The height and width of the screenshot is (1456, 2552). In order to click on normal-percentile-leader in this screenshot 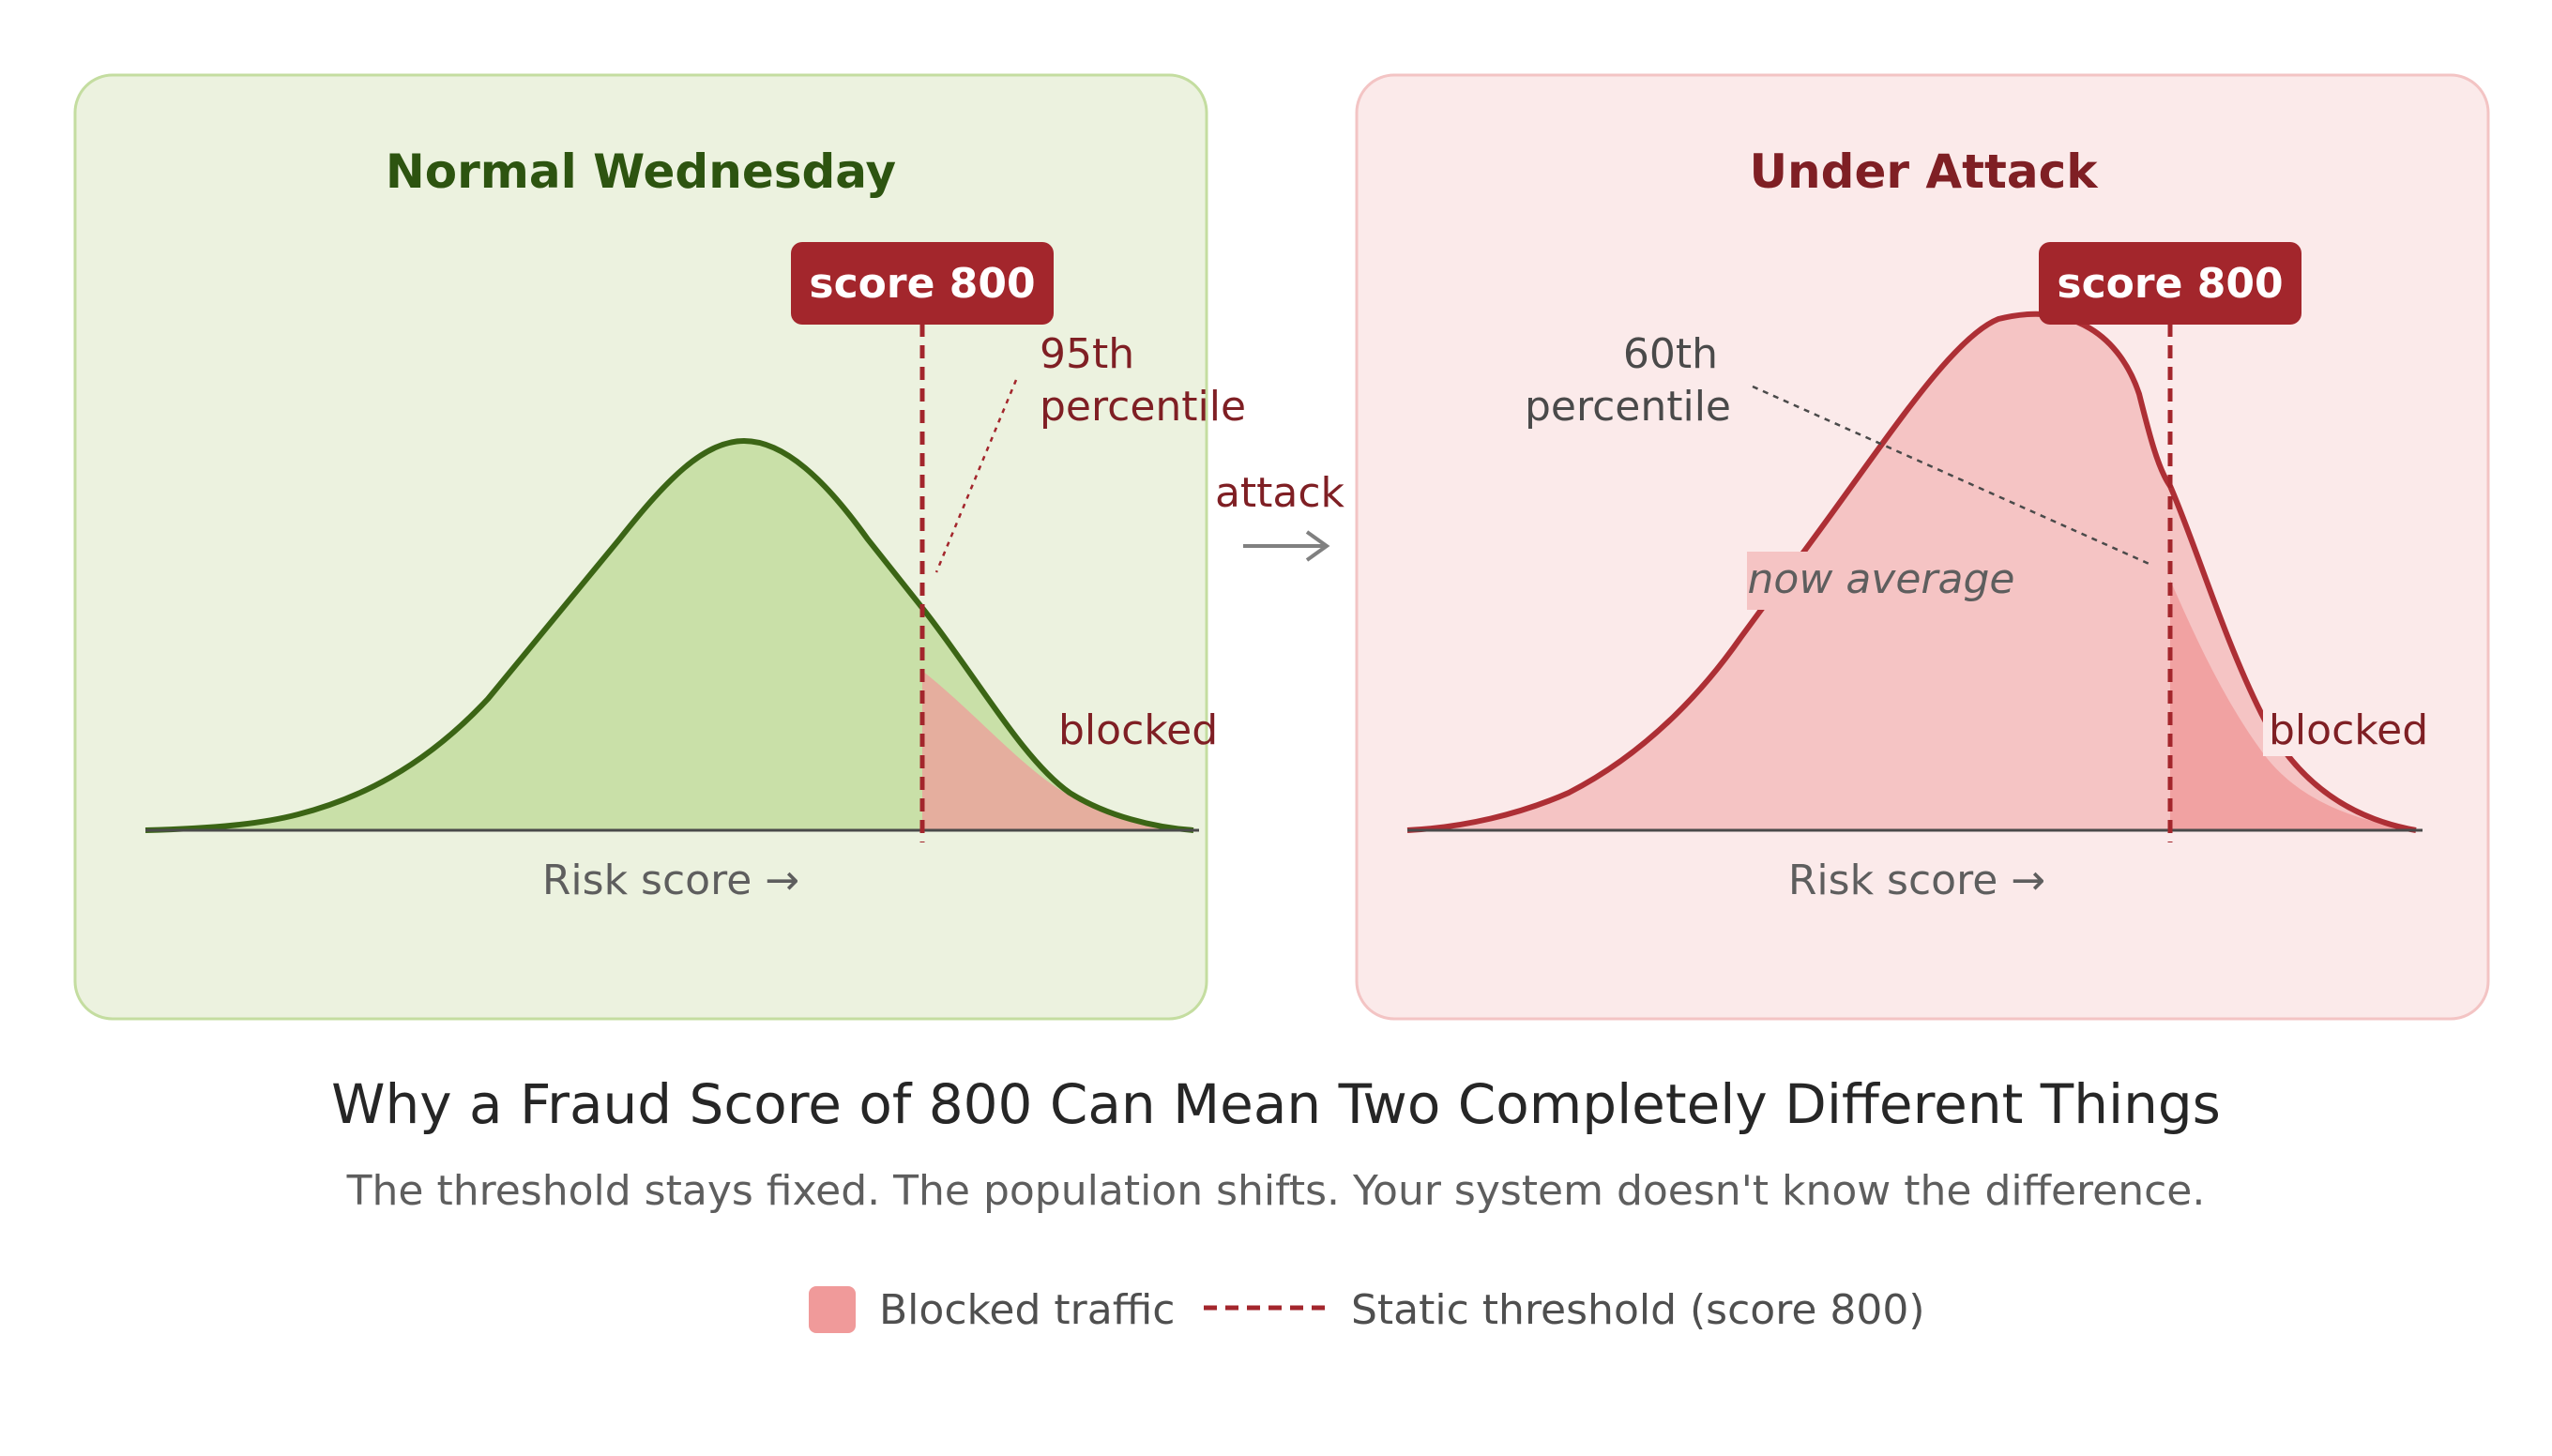, I will do `click(976, 476)`.